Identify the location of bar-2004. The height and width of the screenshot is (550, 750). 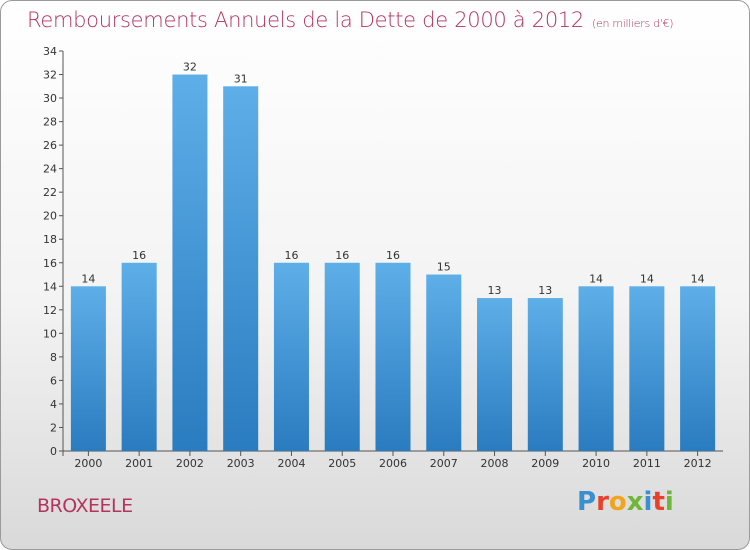
(291, 356).